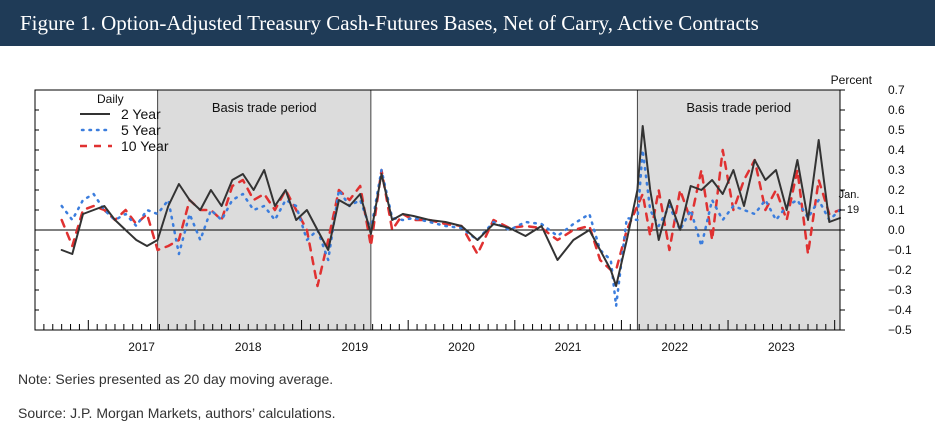 This screenshot has width=935, height=424. What do you see at coordinates (264, 107) in the screenshot?
I see `shaded-region-label-1: Basis trade period` at bounding box center [264, 107].